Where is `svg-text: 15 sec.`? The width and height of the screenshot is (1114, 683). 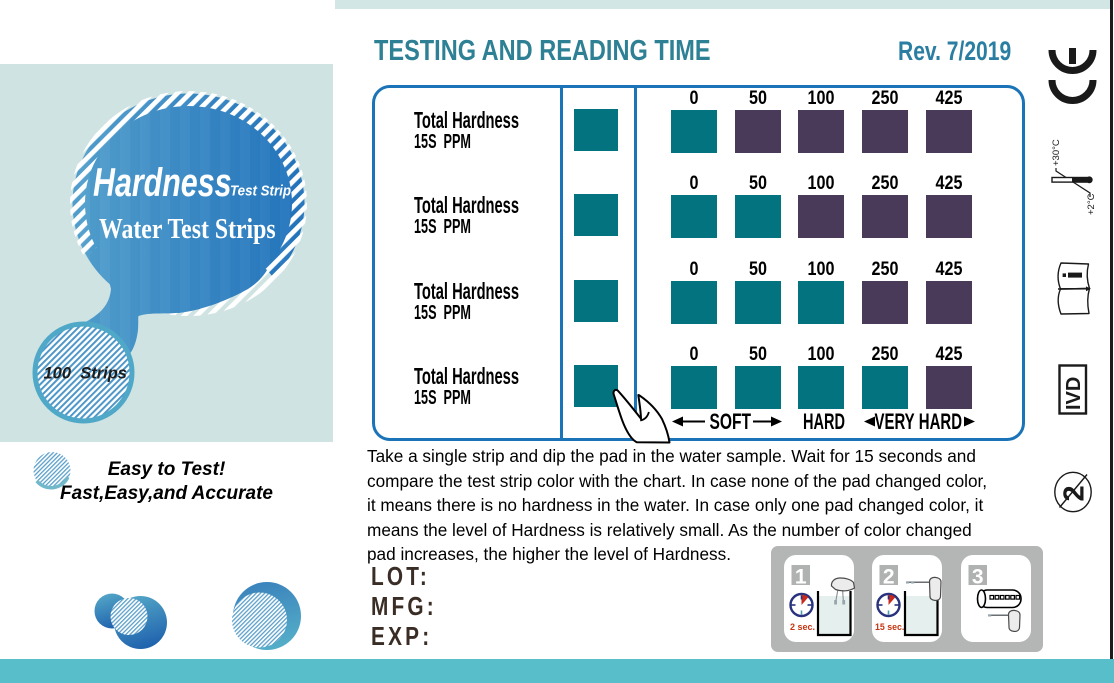 svg-text: 15 sec. is located at coordinates (889, 627).